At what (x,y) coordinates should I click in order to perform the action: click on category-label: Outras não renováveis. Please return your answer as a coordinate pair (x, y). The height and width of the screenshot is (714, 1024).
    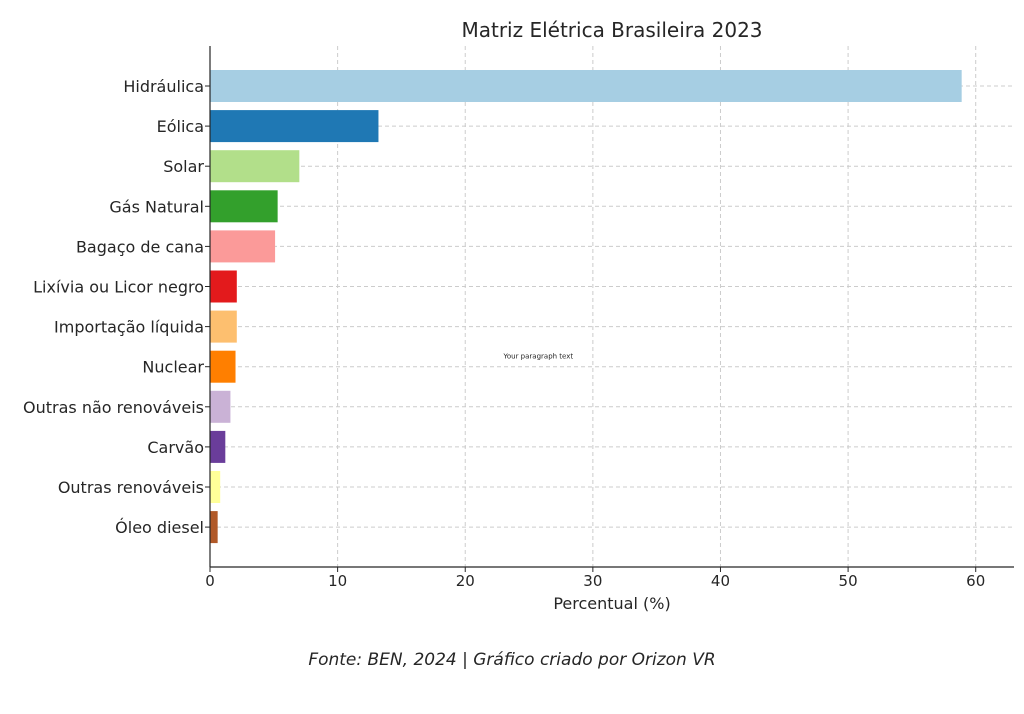
    Looking at the image, I should click on (113, 407).